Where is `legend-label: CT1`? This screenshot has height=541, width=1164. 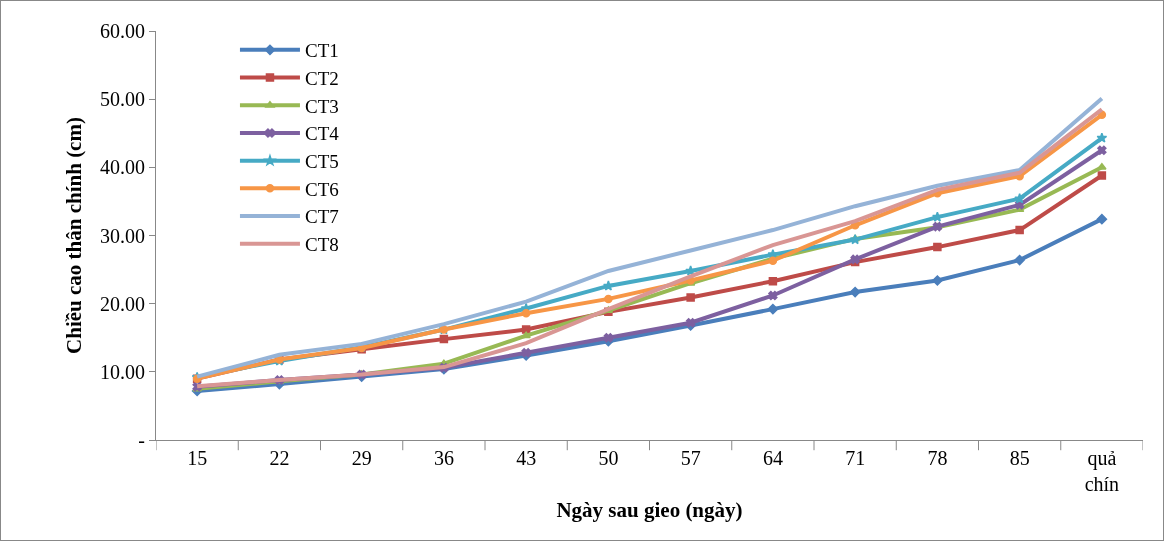 legend-label: CT1 is located at coordinates (321, 51).